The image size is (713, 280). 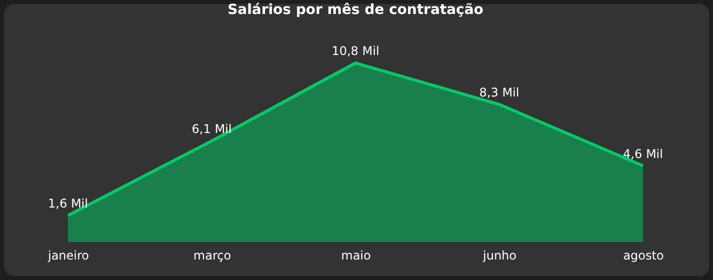 What do you see at coordinates (68, 255) in the screenshot?
I see `x-tick-label: janeiro` at bounding box center [68, 255].